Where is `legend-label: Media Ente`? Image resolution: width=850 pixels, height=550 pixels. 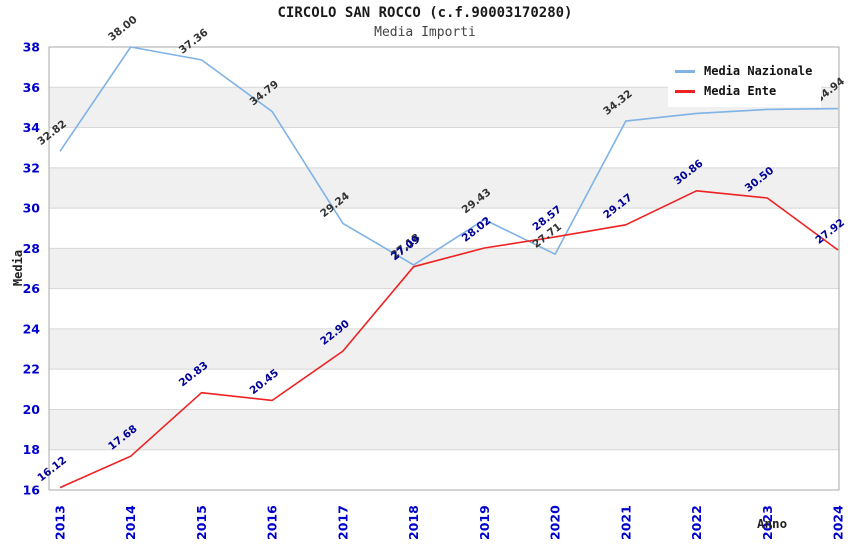
legend-label: Media Ente is located at coordinates (740, 91).